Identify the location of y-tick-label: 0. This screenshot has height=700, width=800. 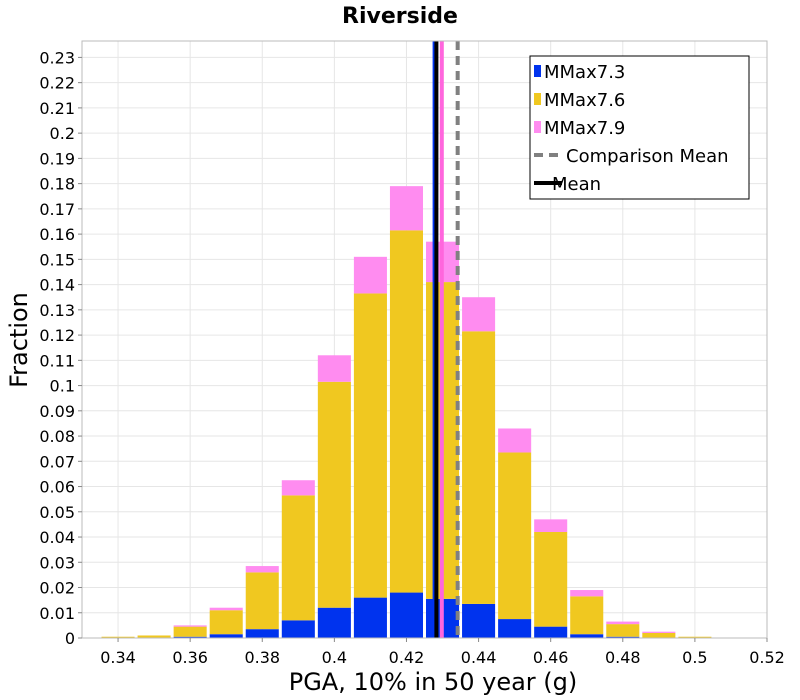
(70, 638).